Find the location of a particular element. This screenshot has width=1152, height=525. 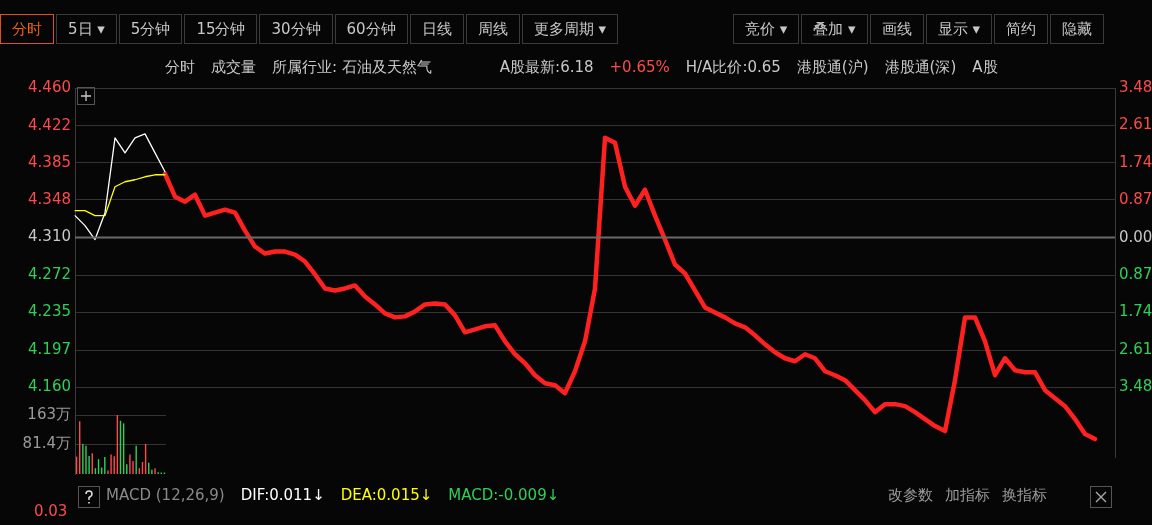

text: 5日 ▾ is located at coordinates (86, 29).